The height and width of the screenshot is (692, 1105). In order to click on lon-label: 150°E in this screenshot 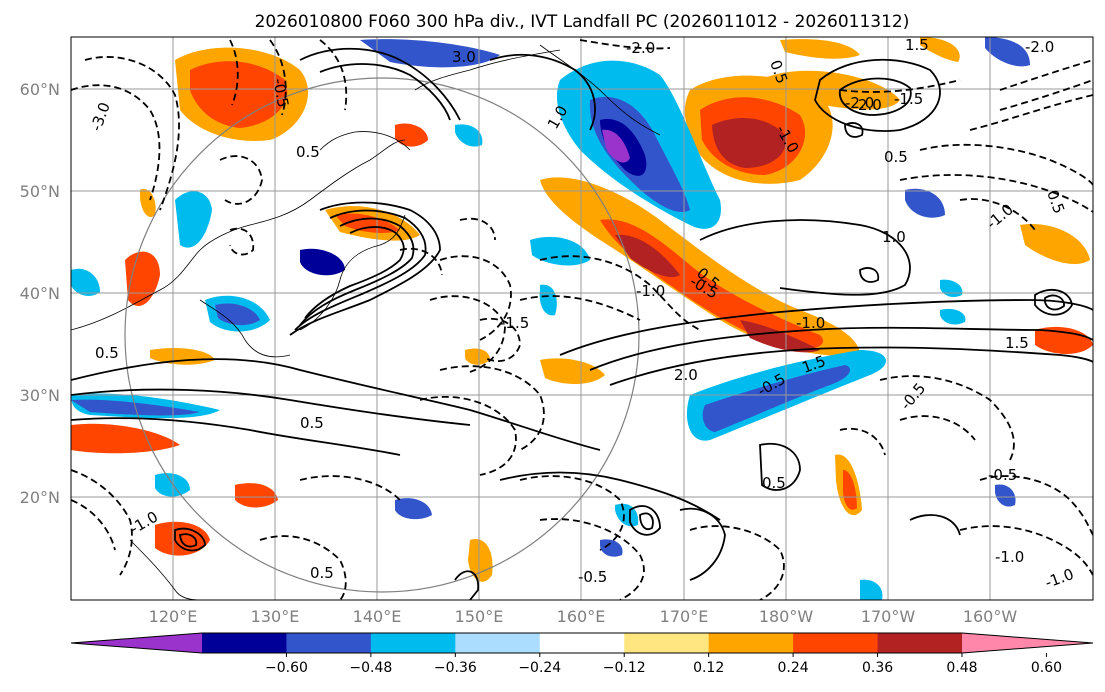, I will do `click(479, 616)`.